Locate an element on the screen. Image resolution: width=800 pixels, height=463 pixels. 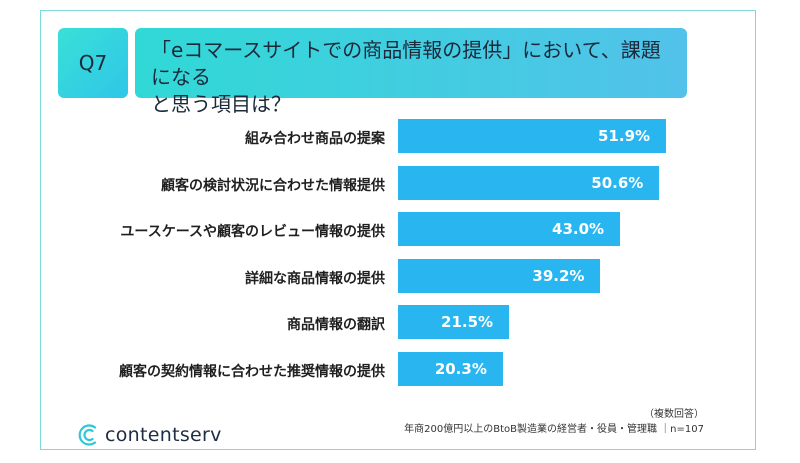
question-text-line2: と思う項目は？ is located at coordinates (221, 104).